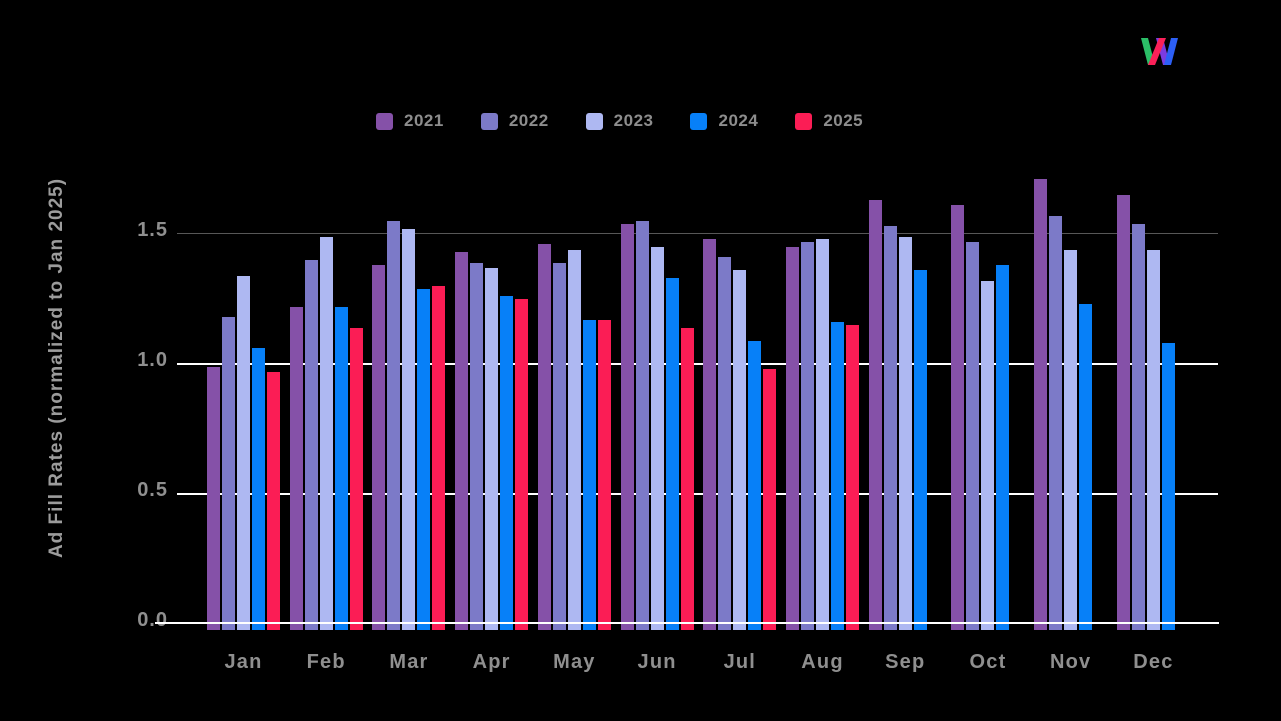 This screenshot has height=721, width=1281. Describe the element at coordinates (988, 455) in the screenshot. I see `bar-2023-oct` at that location.